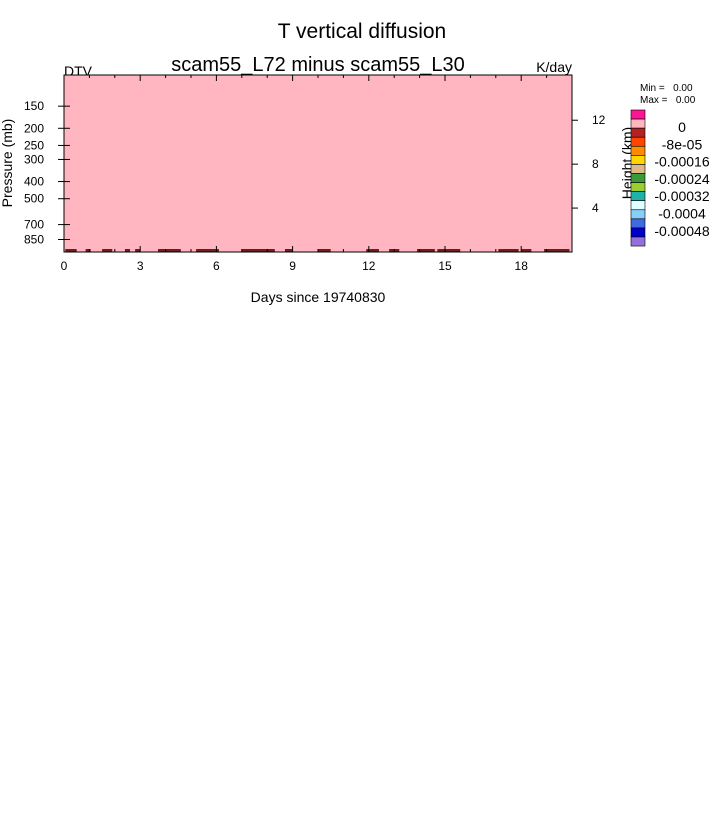 Image resolution: width=722 pixels, height=830 pixels. I want to click on y-axis-label: Pressure (mb), so click(7, 163).